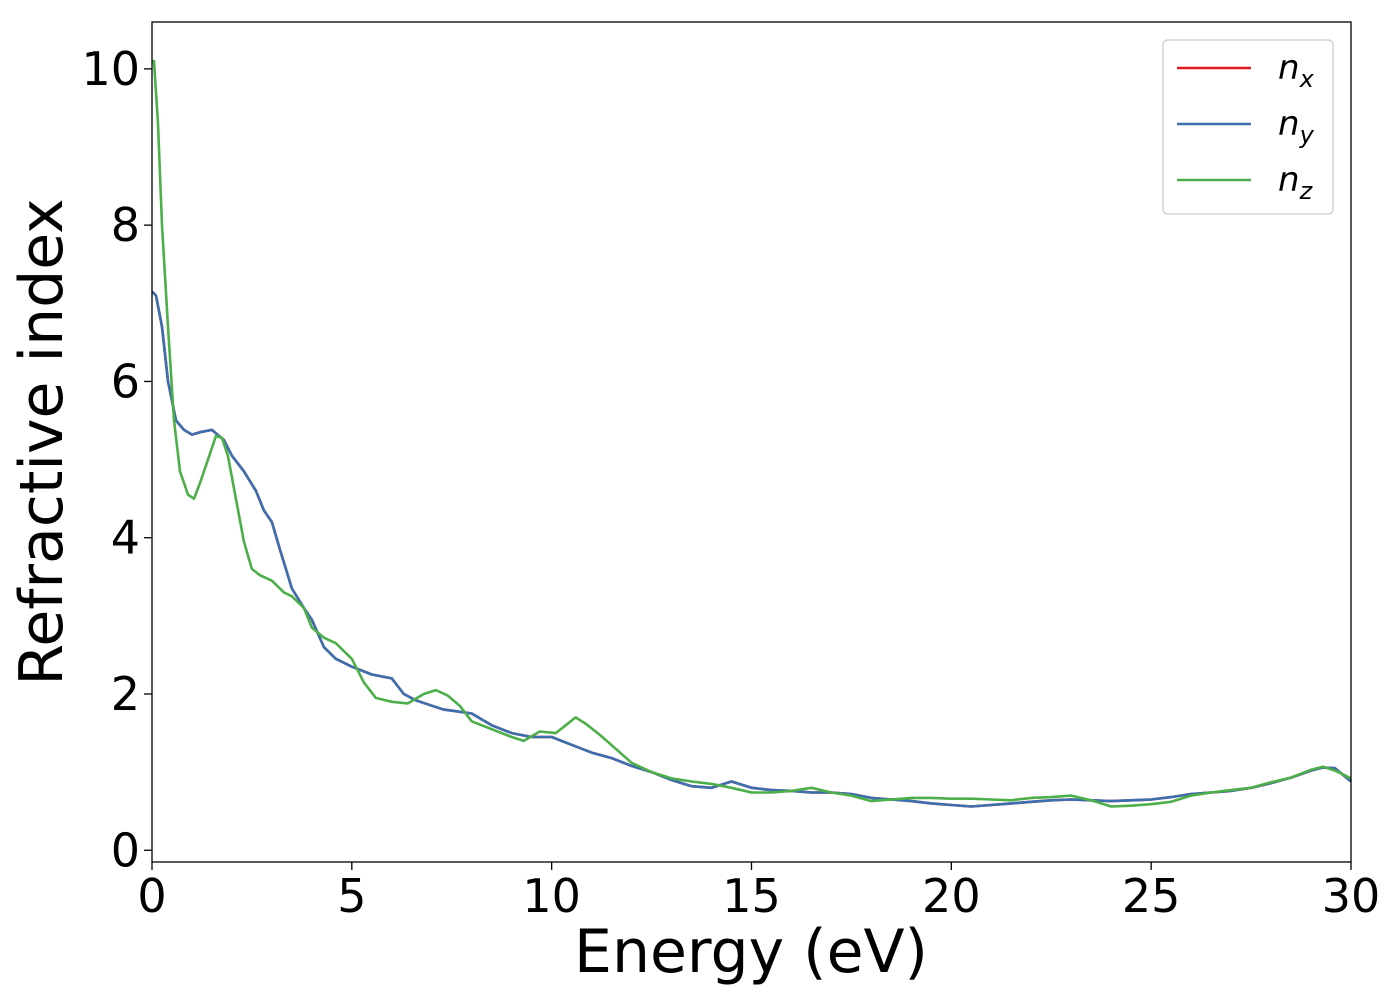 The width and height of the screenshot is (1400, 1000). Describe the element at coordinates (42, 441) in the screenshot. I see `y-axis-title: Refractive index` at that location.